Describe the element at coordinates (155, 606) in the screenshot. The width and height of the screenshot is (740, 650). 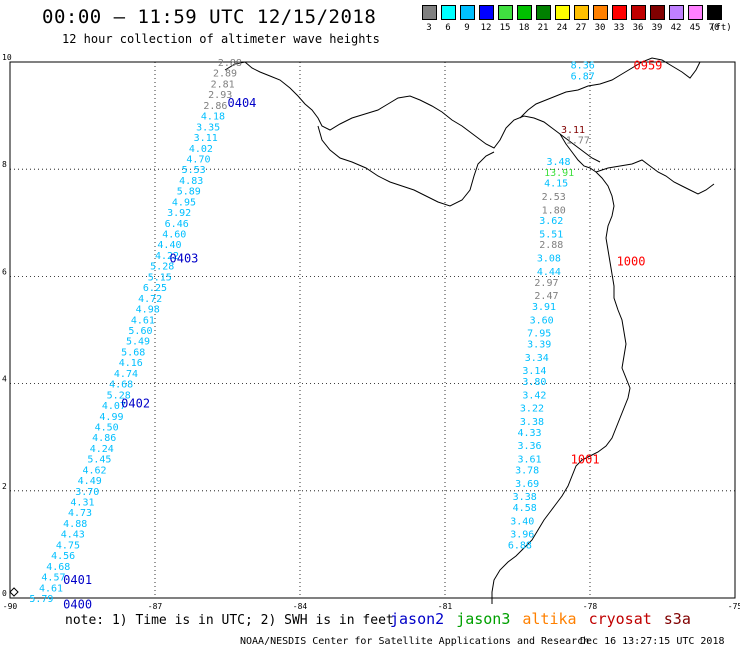
I see `x-tick-label: -87` at that location.